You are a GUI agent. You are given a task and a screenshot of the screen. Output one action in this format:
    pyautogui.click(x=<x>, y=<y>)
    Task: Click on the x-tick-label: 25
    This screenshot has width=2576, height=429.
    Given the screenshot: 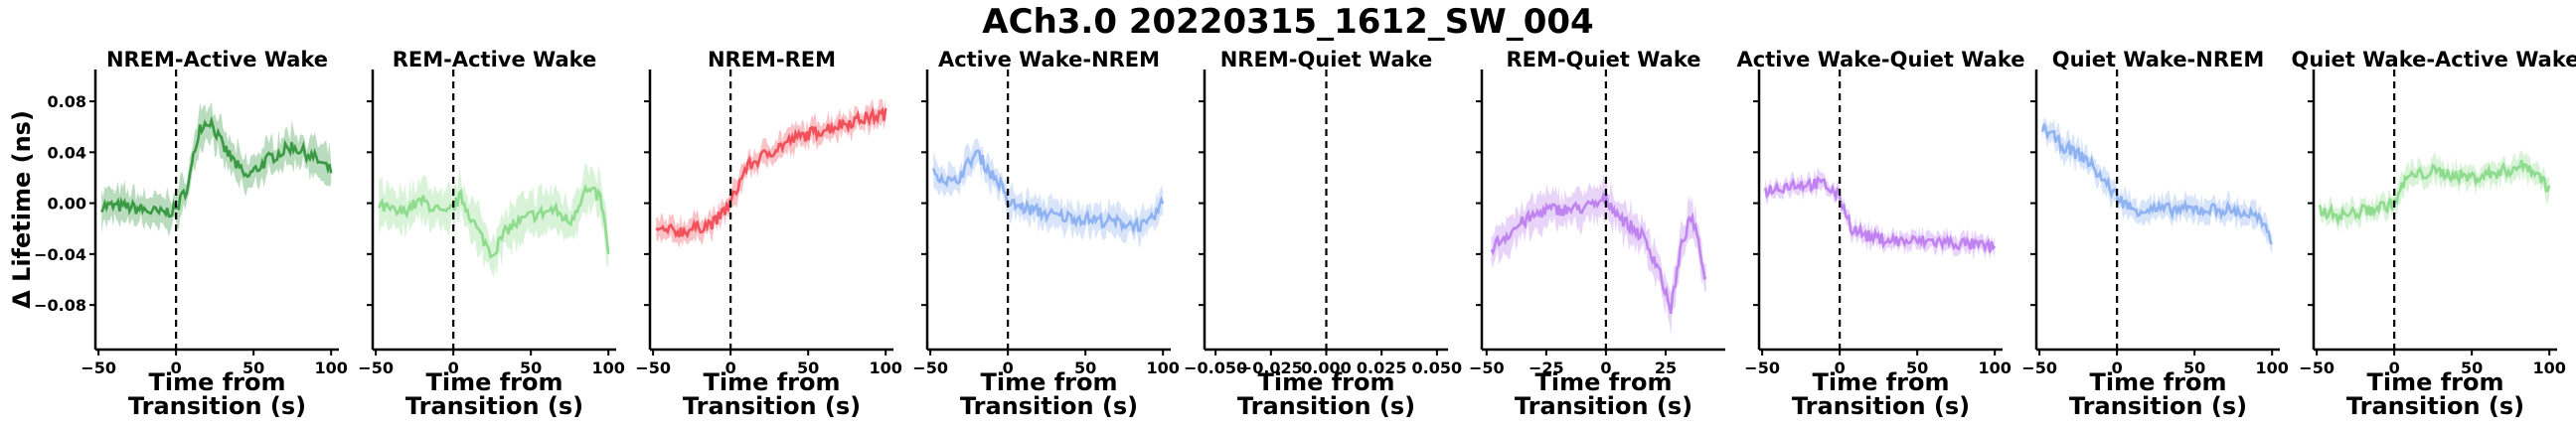 What is the action you would take?
    pyautogui.click(x=1666, y=367)
    